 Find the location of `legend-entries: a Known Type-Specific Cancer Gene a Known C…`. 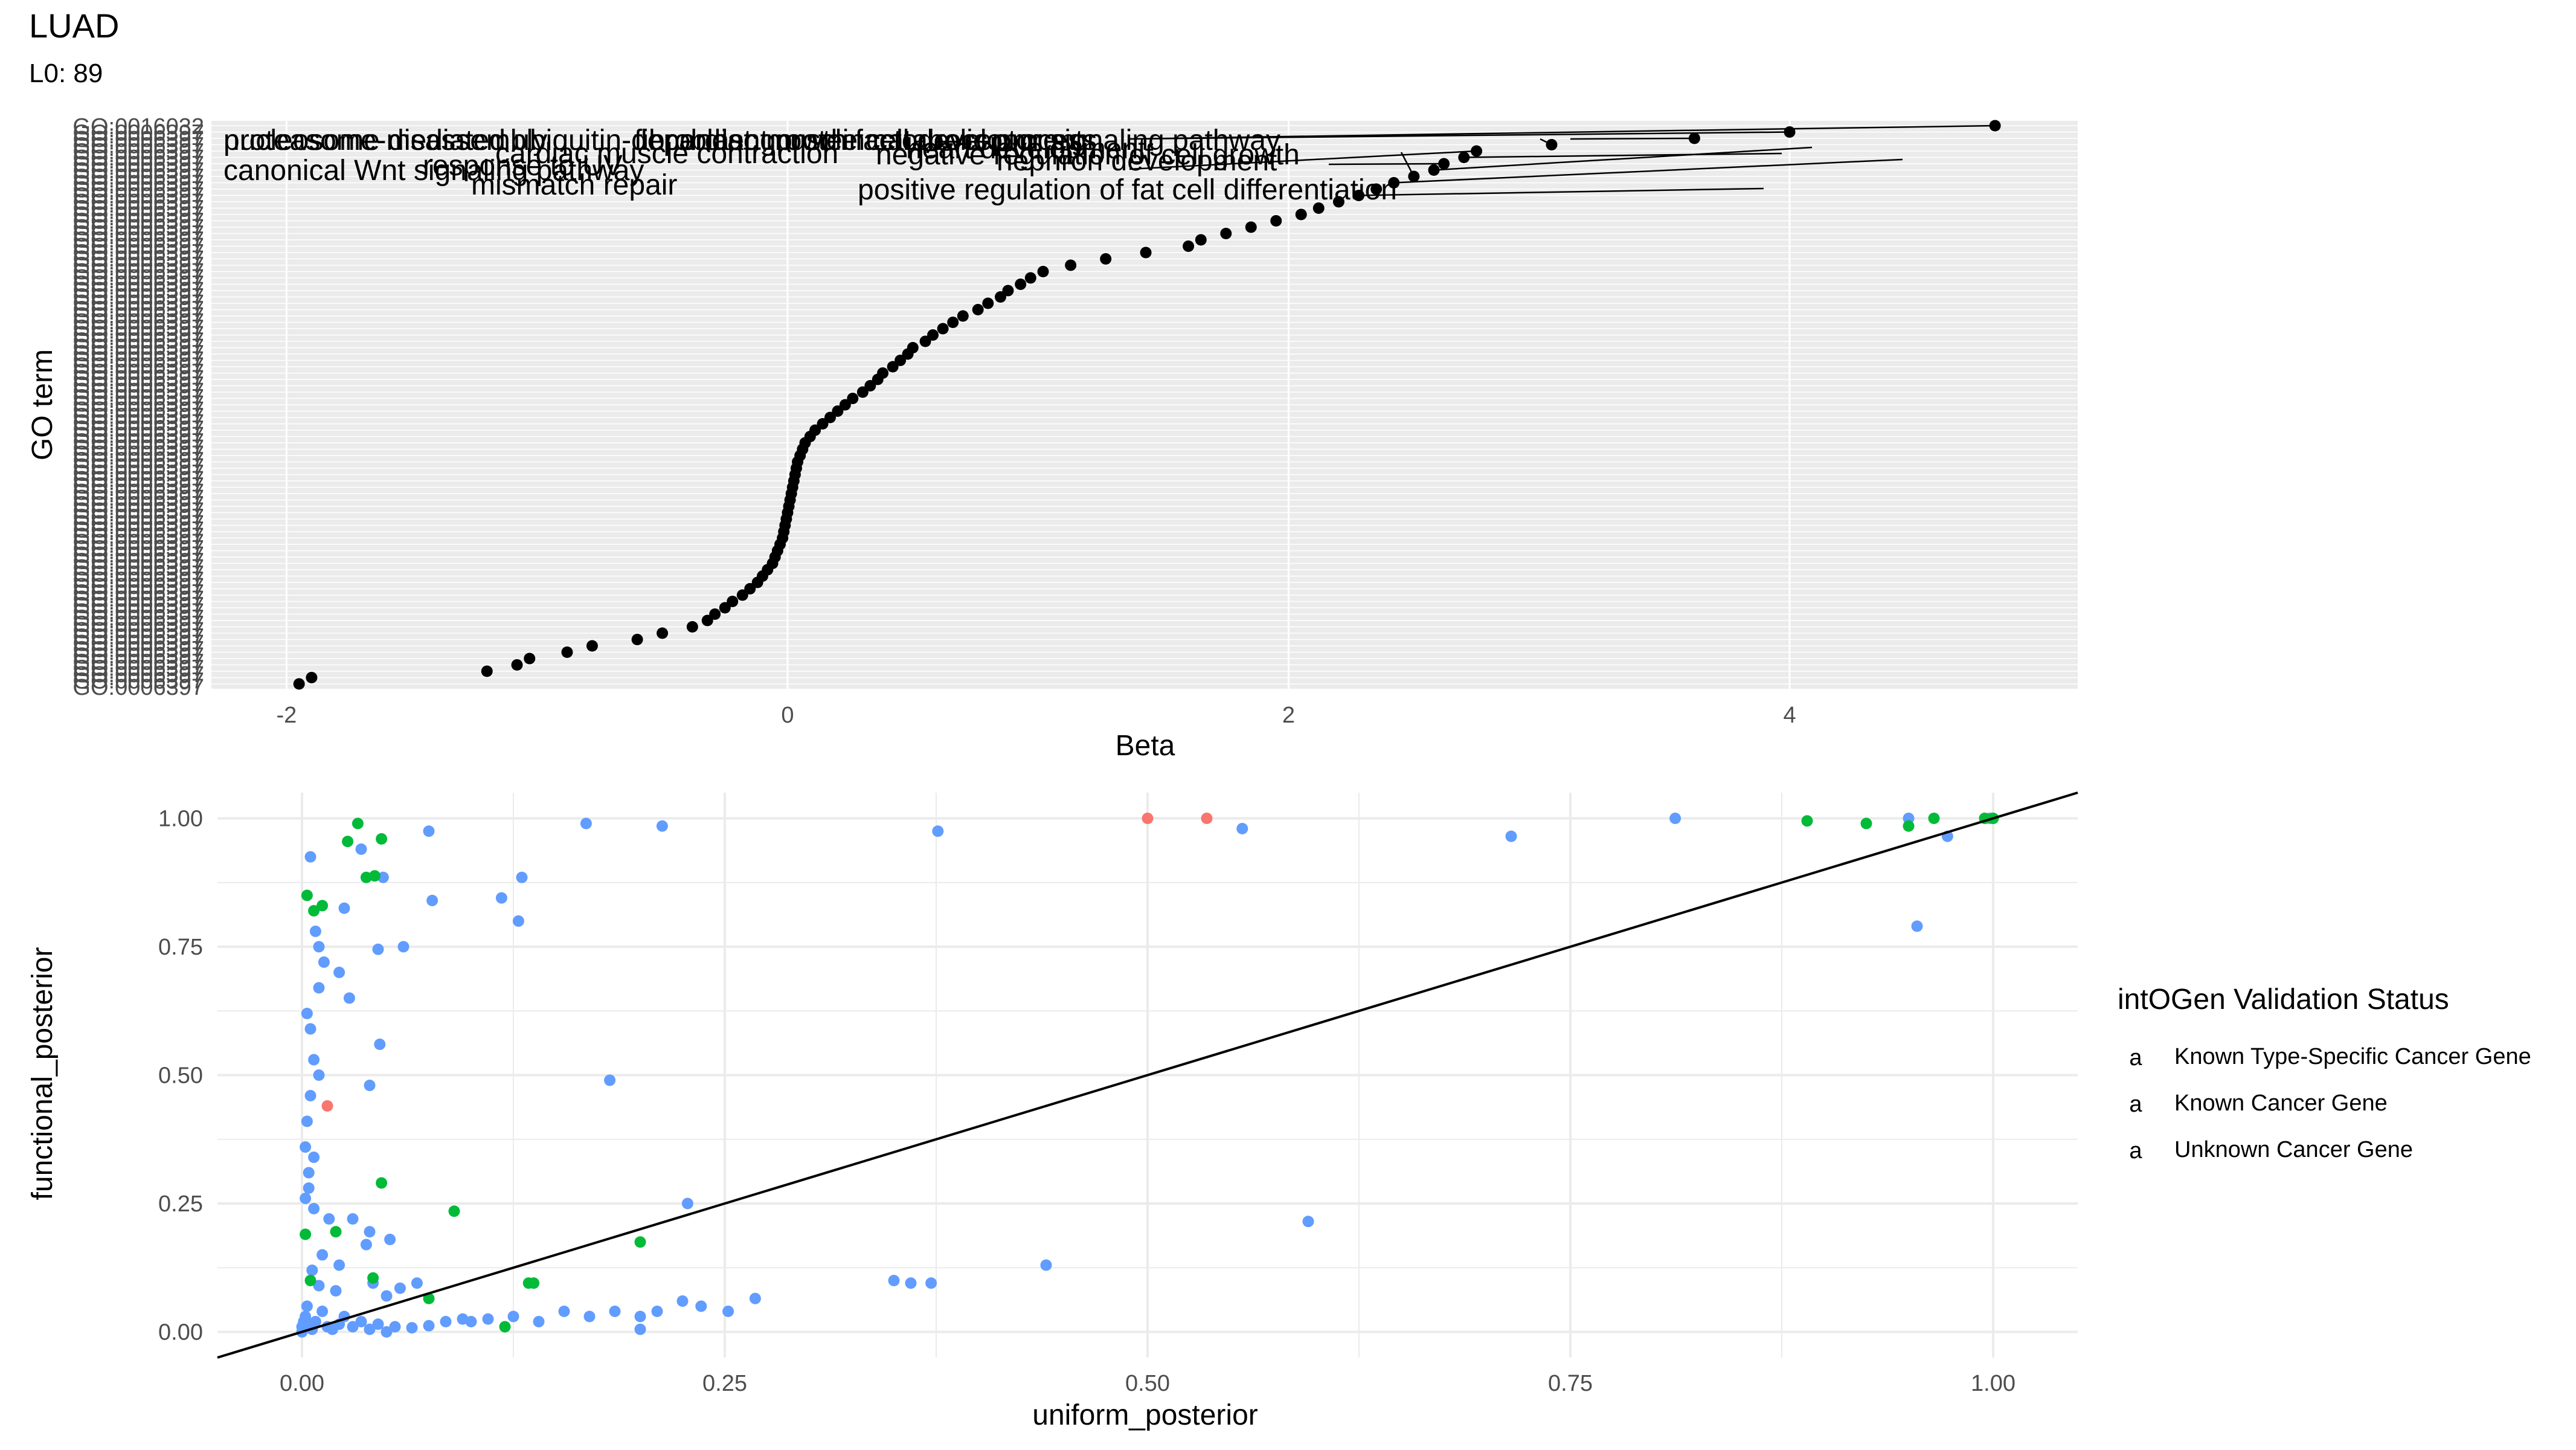

legend-entries: a Known Type-Specific Cancer Gene a Known C… is located at coordinates (2330, 1104).